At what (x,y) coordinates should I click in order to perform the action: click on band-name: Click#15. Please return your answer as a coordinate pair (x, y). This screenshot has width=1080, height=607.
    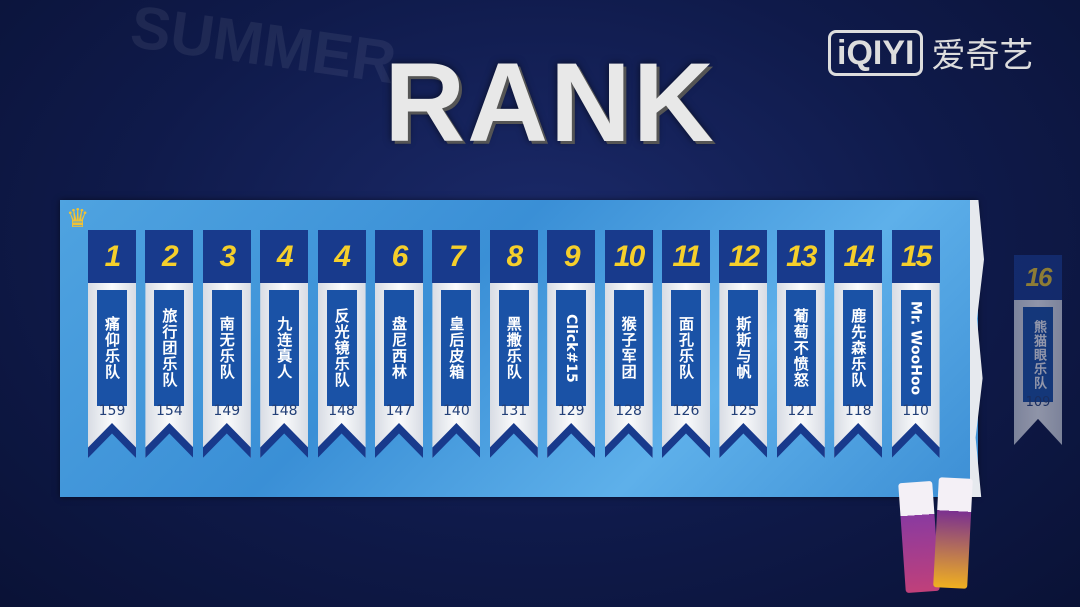
    Looking at the image, I should click on (571, 348).